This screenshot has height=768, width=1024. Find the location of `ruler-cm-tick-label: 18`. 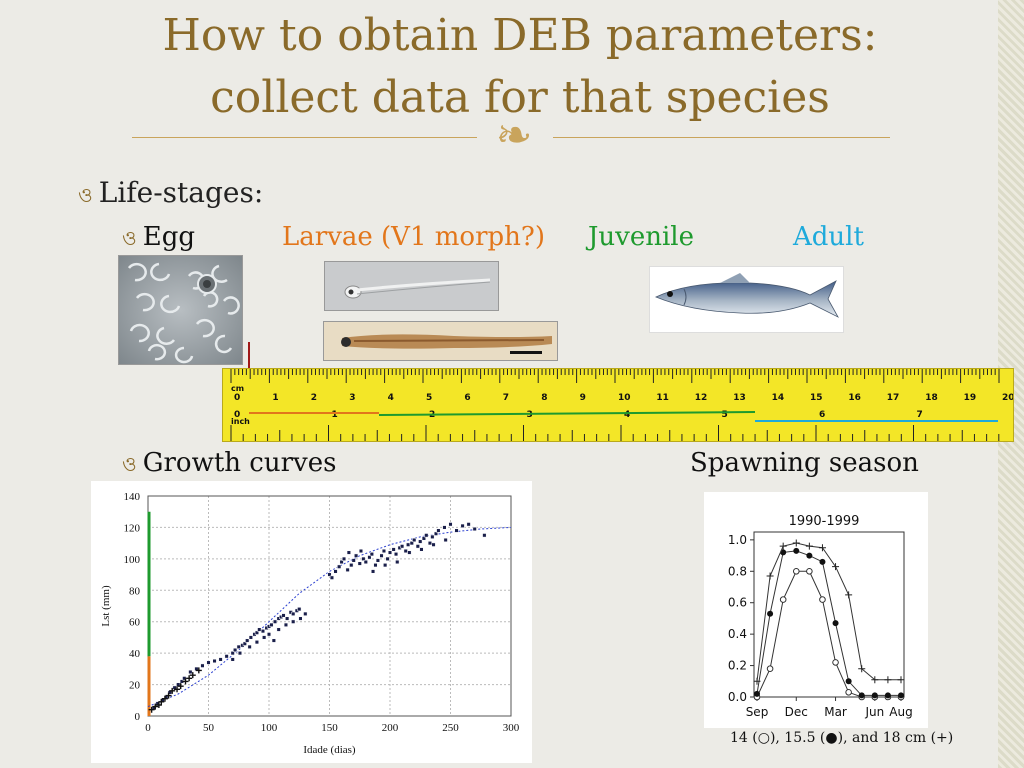

ruler-cm-tick-label: 18 is located at coordinates (931, 398).